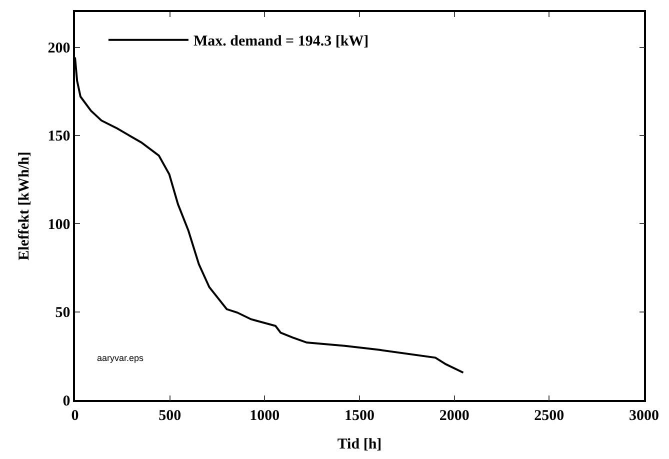 The height and width of the screenshot is (459, 669). What do you see at coordinates (265, 416) in the screenshot?
I see `x-tick-label: 1000` at bounding box center [265, 416].